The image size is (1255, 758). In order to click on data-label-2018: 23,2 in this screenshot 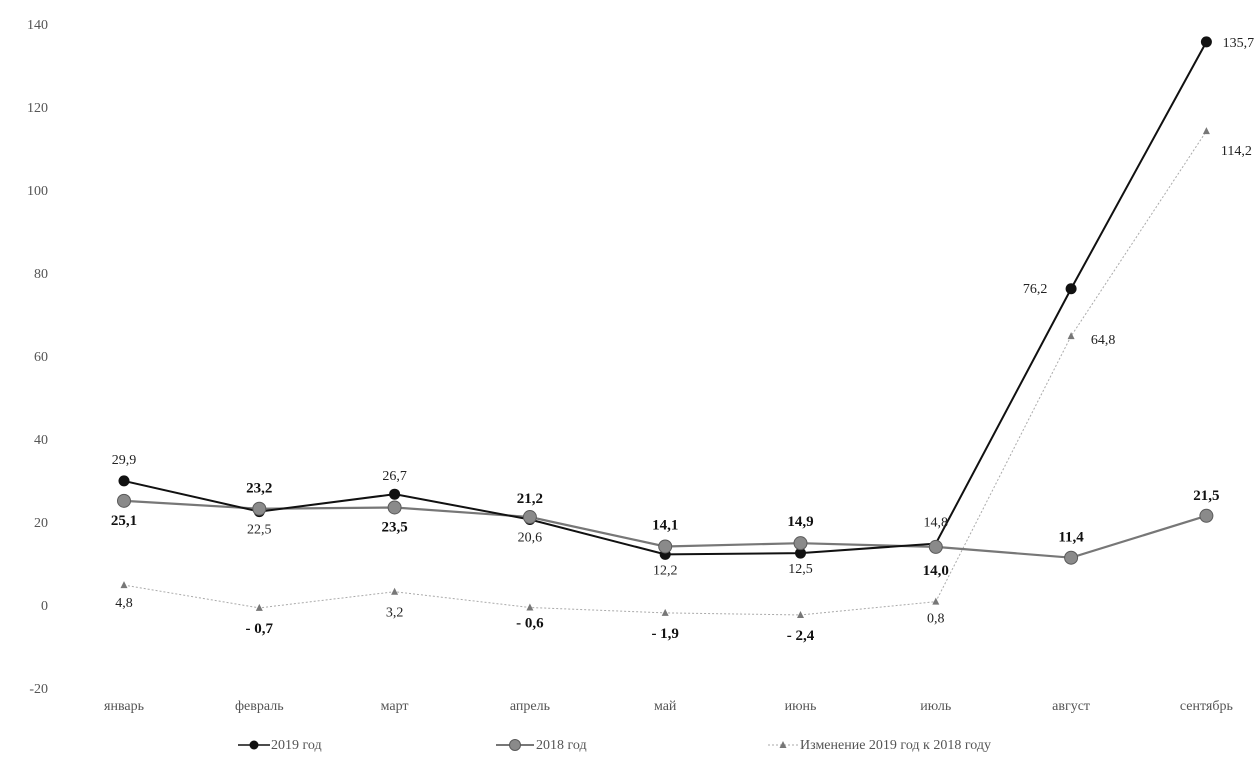, I will do `click(259, 489)`.